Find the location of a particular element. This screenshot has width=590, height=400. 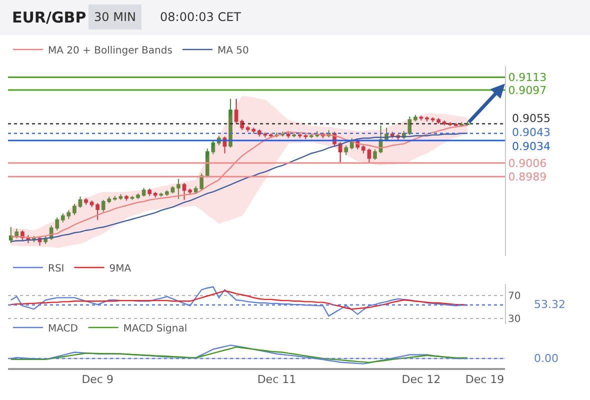

ref-line-label: 0.00 is located at coordinates (546, 358).